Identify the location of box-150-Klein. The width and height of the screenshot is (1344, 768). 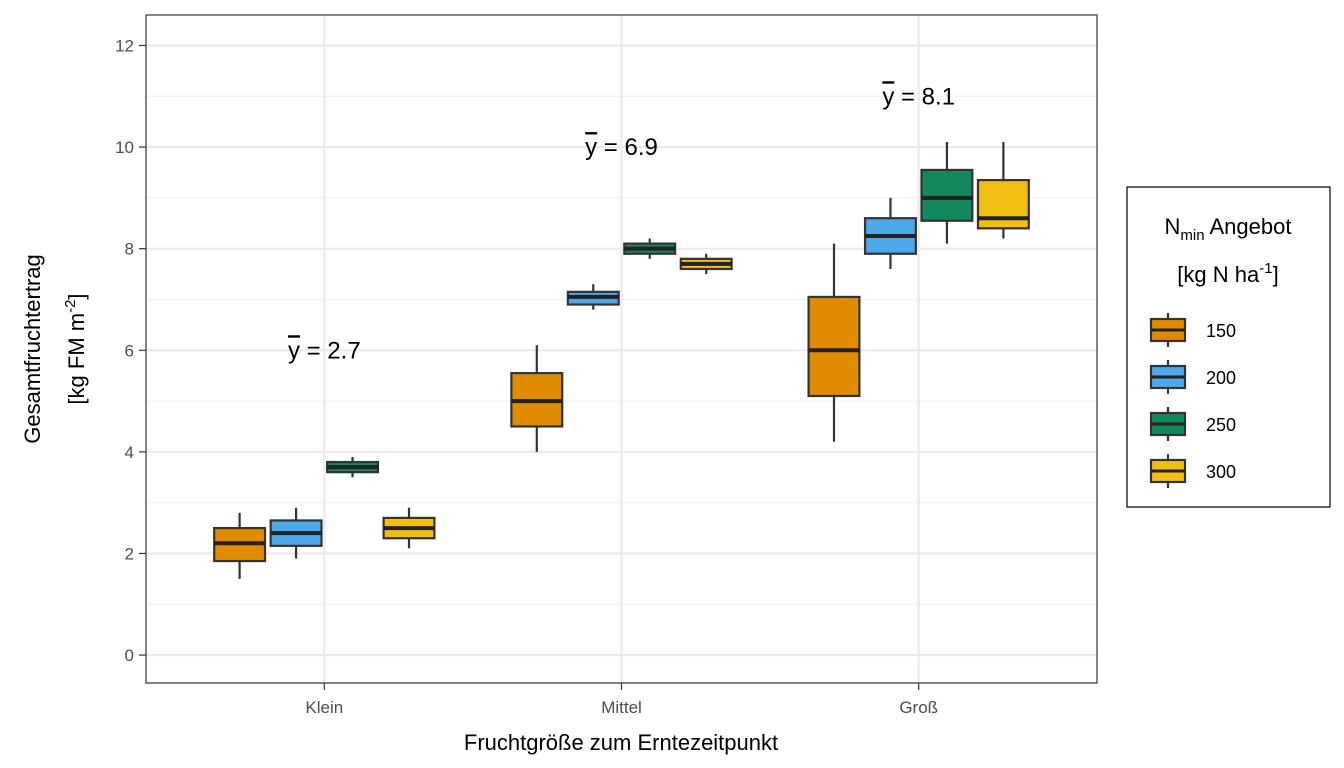
(240, 545).